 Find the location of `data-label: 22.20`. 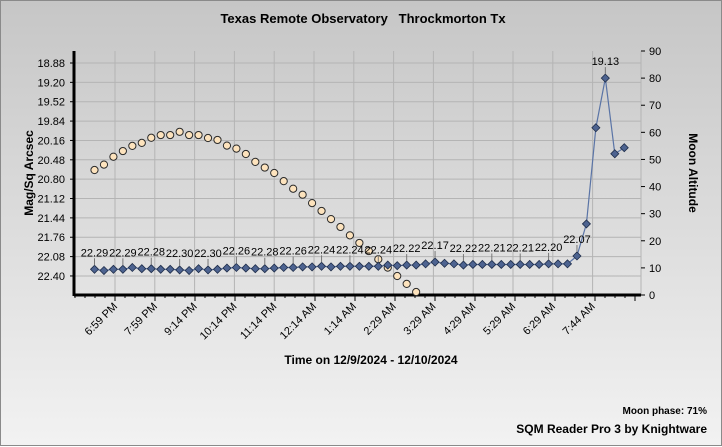

data-label: 22.20 is located at coordinates (549, 248).